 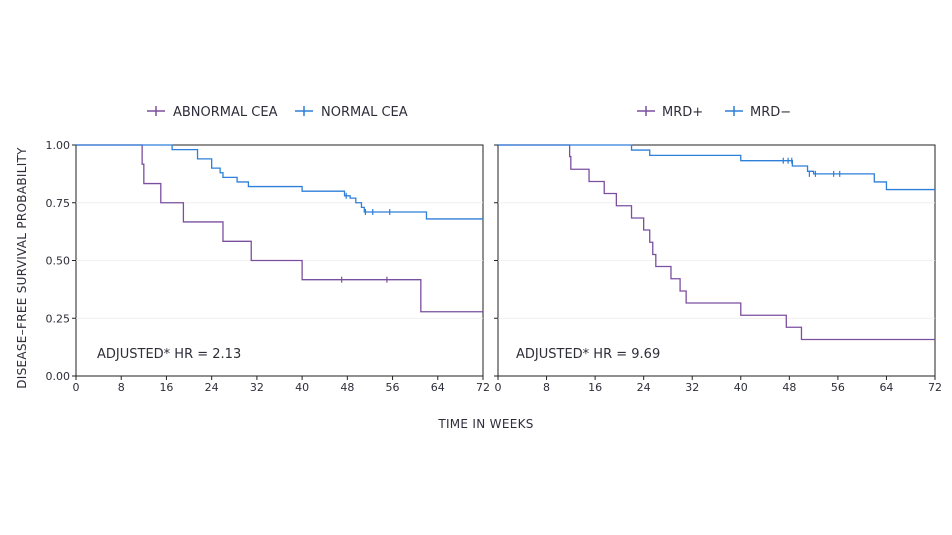 I want to click on y-tick-label: 0.25, so click(x=58, y=318).